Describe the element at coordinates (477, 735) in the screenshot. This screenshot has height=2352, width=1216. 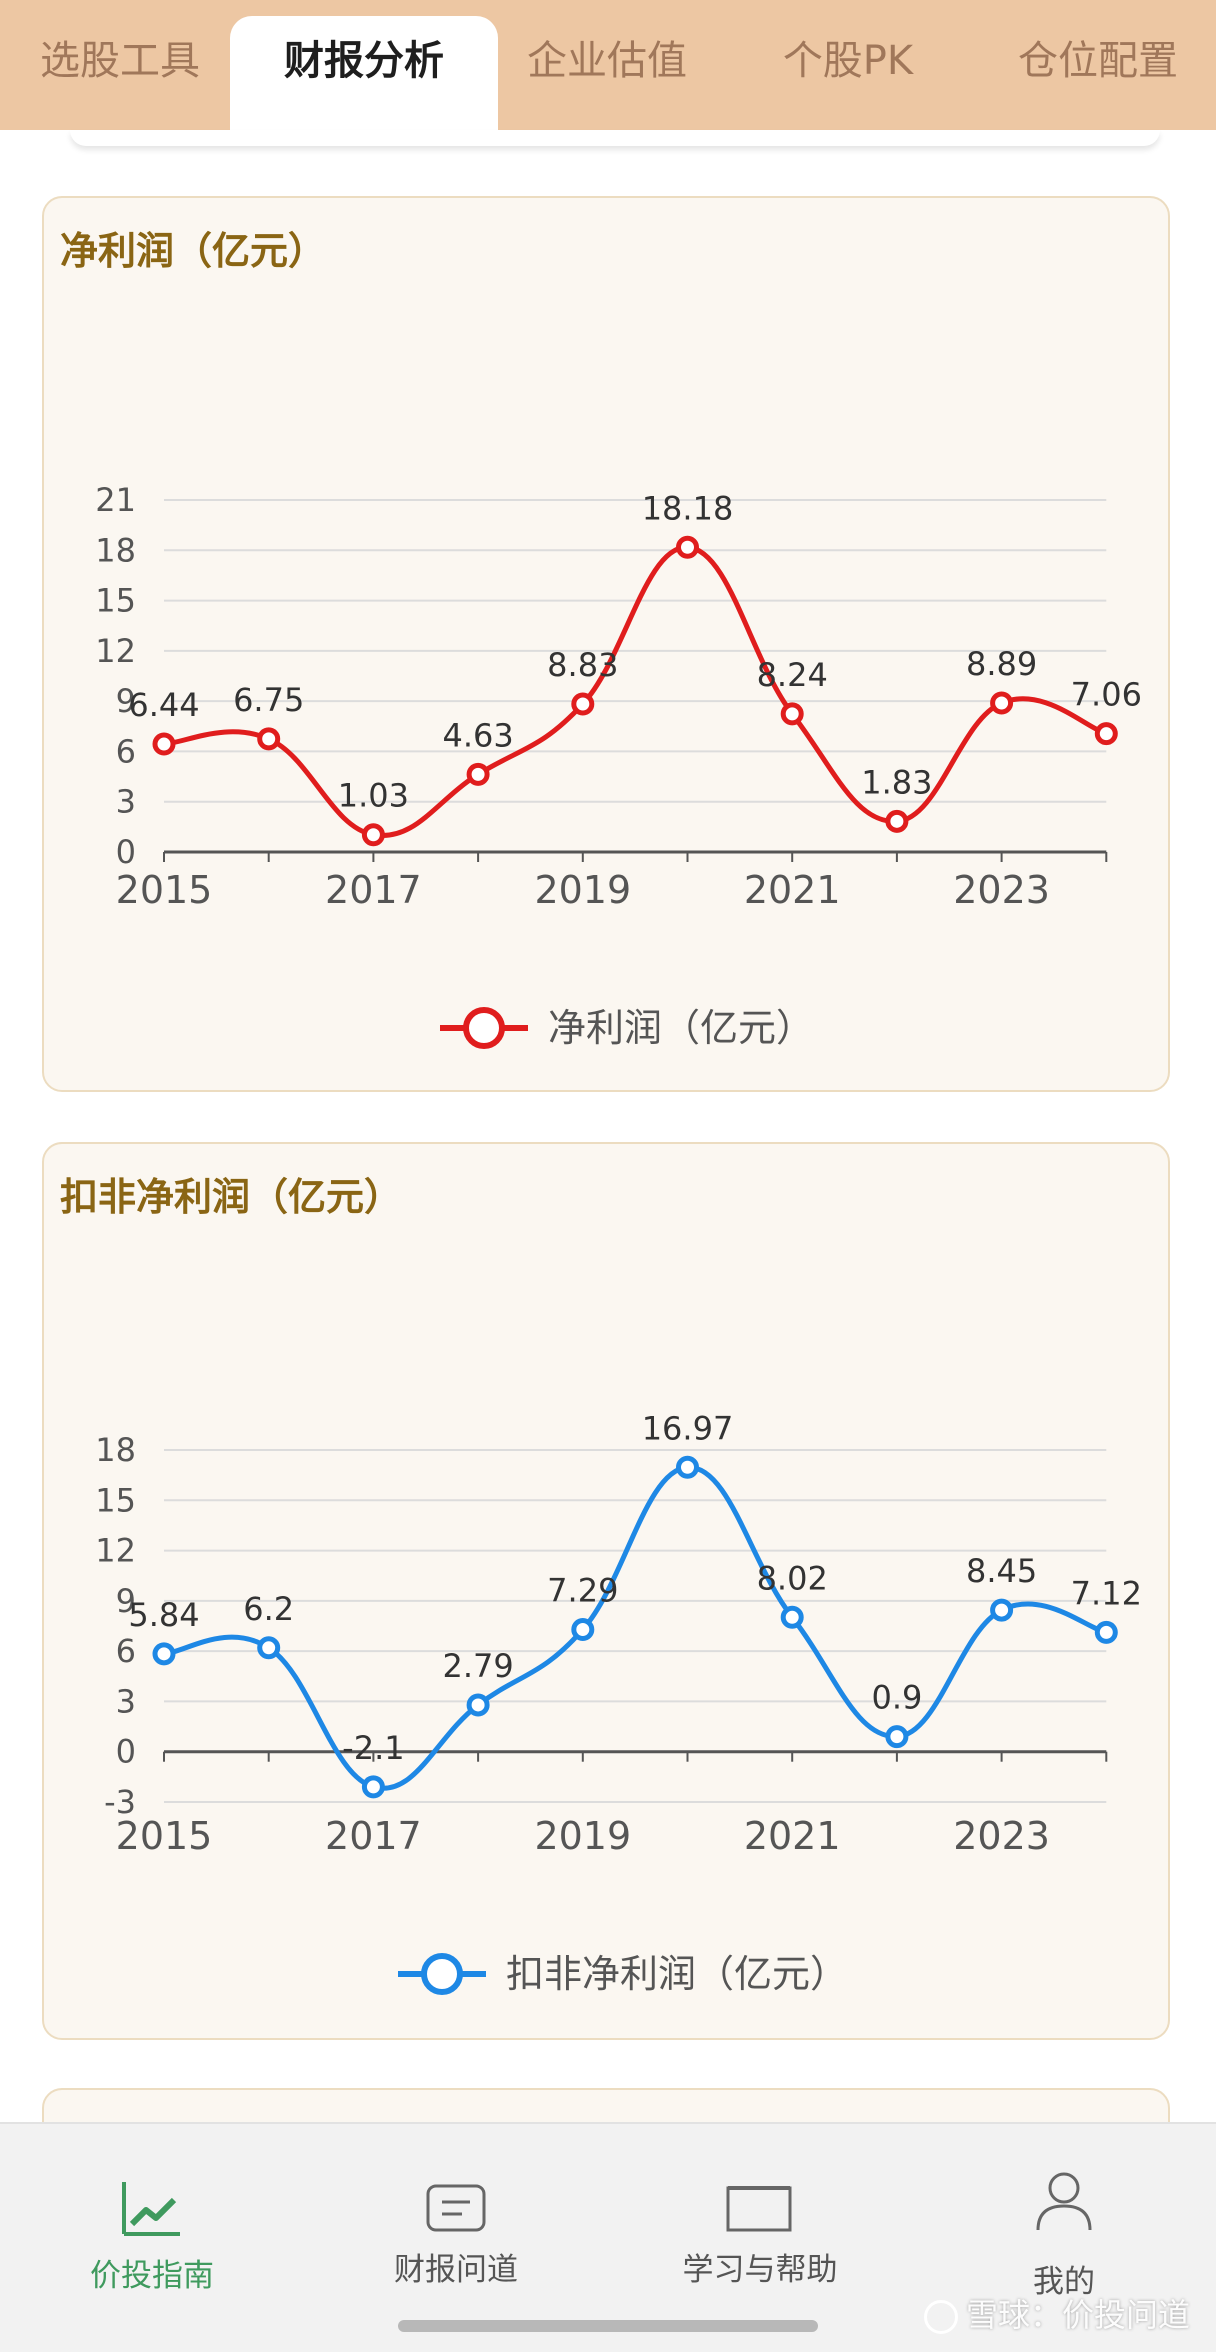
I see `data-label: 4.63` at that location.